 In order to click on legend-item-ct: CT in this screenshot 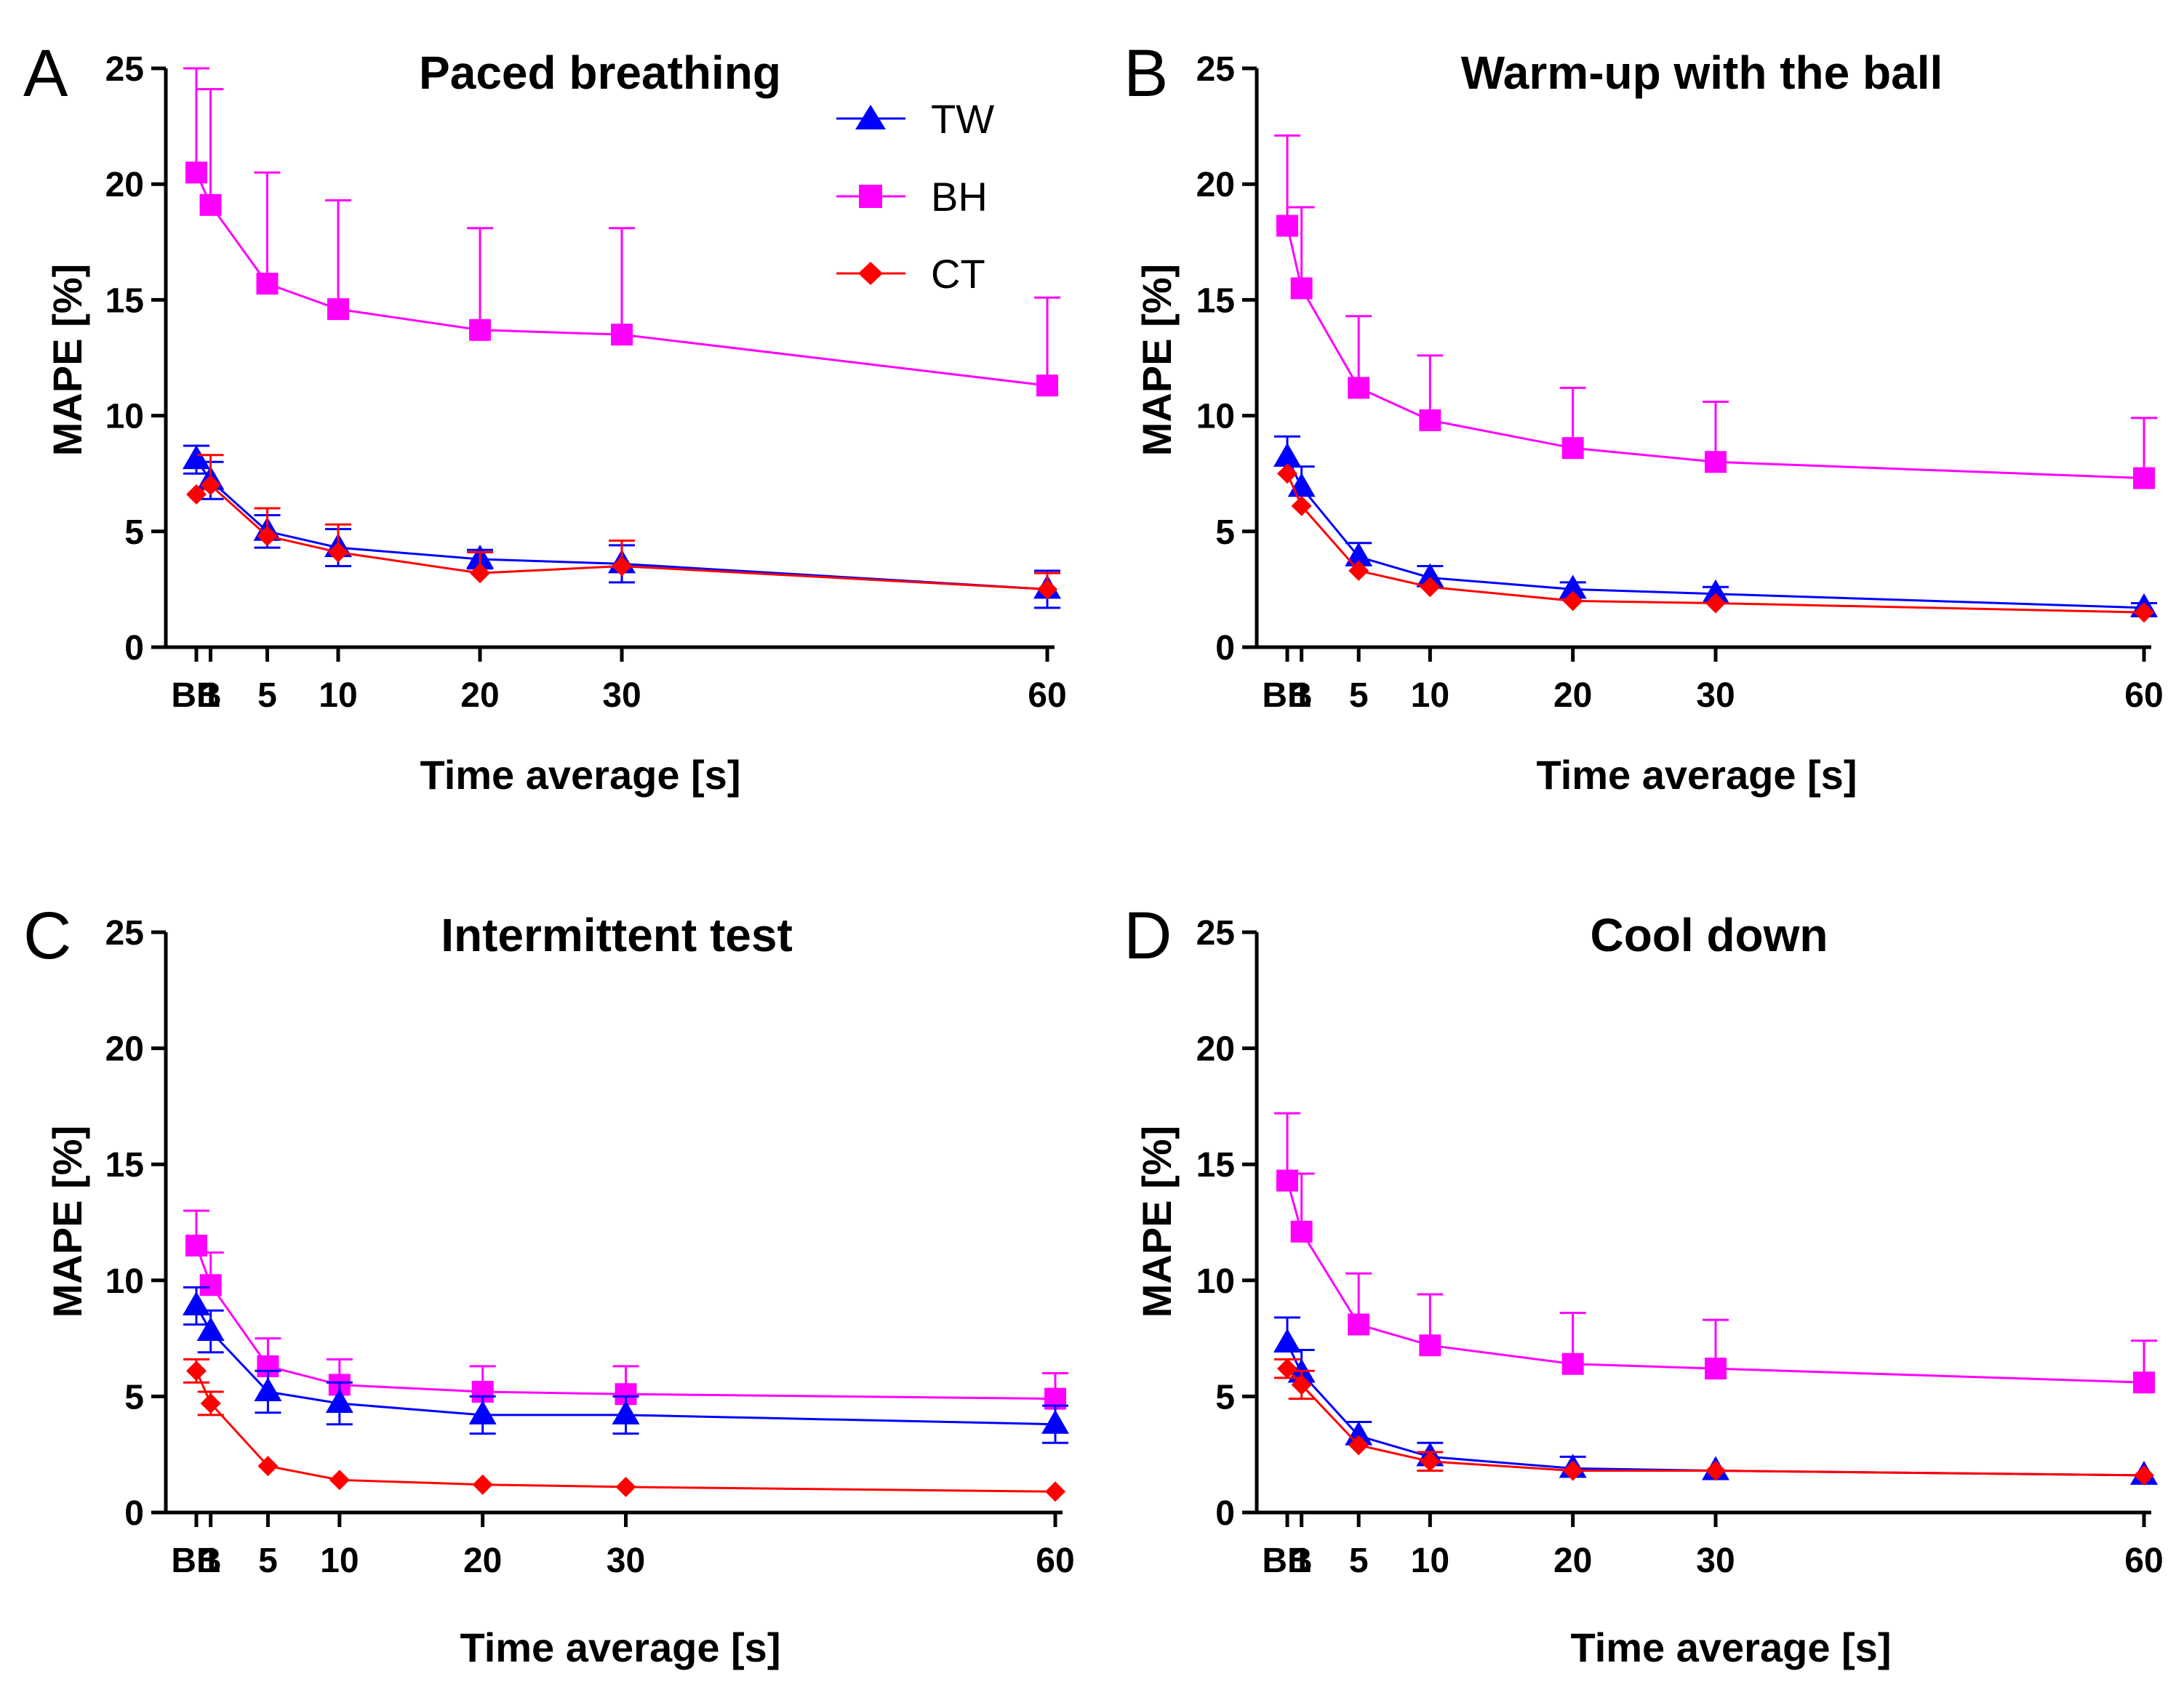, I will do `click(910, 274)`.